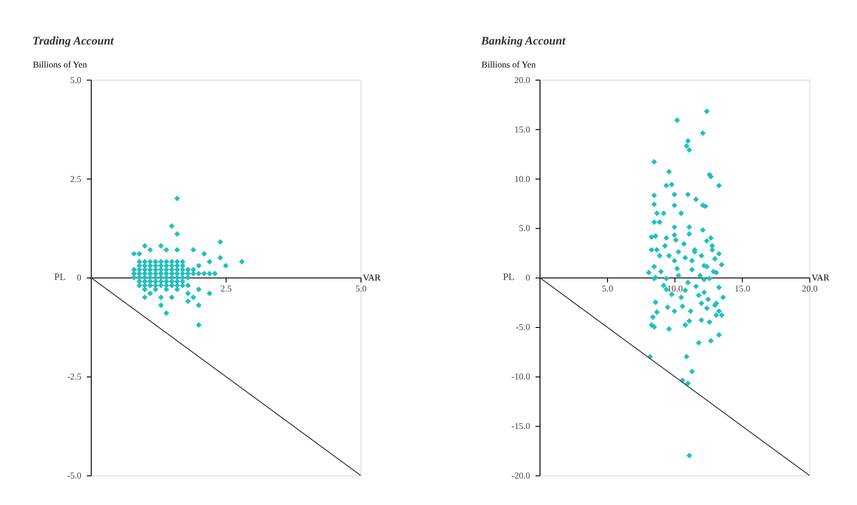  What do you see at coordinates (74, 377) in the screenshot?
I see `y-tick-label: -2.5` at bounding box center [74, 377].